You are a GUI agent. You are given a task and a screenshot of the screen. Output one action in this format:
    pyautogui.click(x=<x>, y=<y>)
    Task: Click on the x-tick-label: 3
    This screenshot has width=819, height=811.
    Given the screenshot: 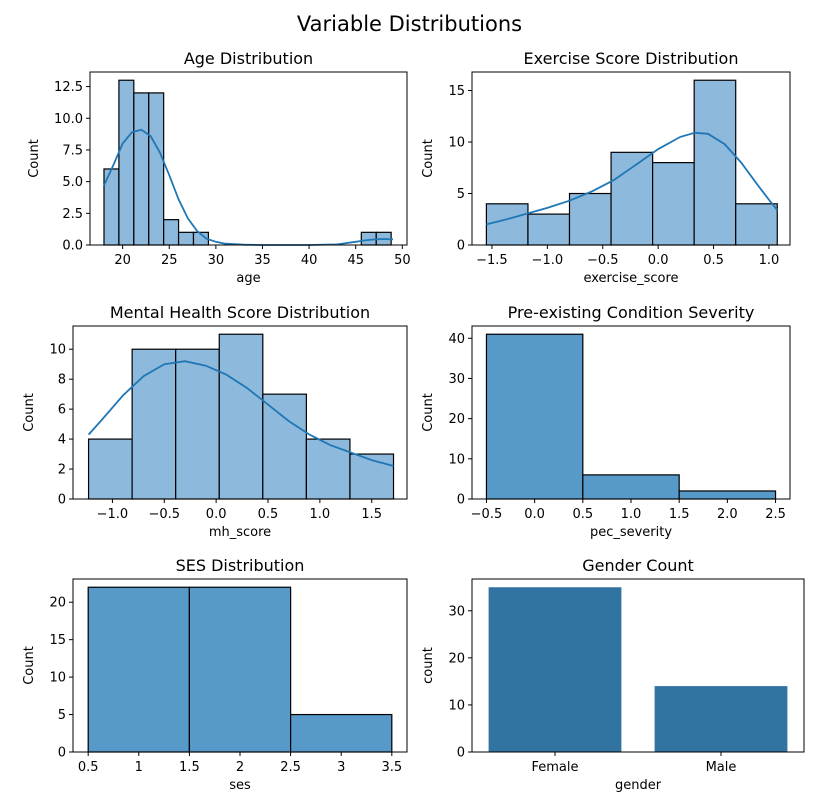 What is the action you would take?
    pyautogui.click(x=341, y=767)
    